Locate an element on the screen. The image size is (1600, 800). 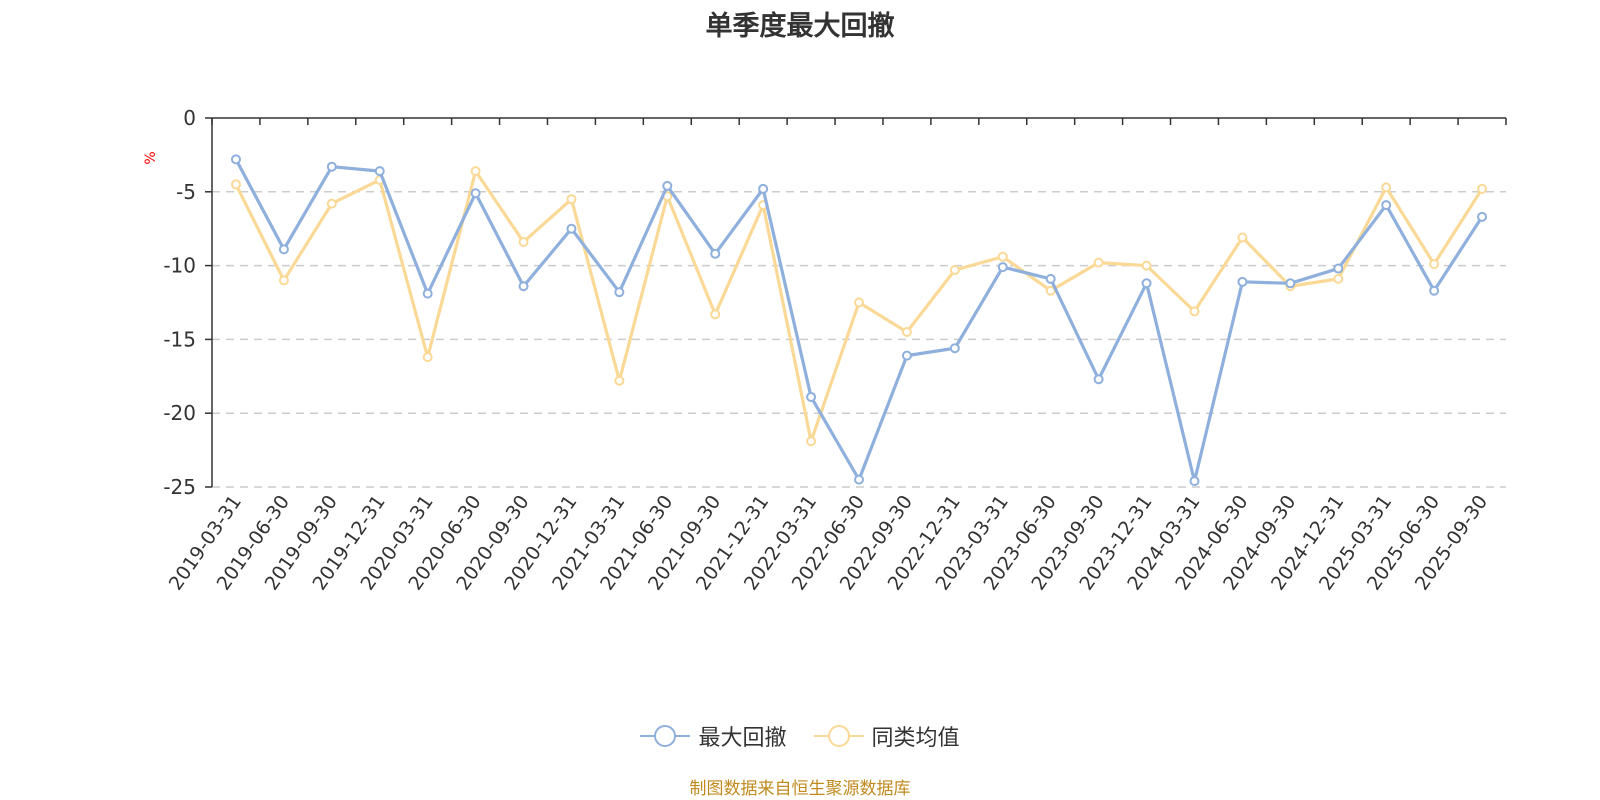
chart-title: 单季度最大回撤 is located at coordinates (800, 26).